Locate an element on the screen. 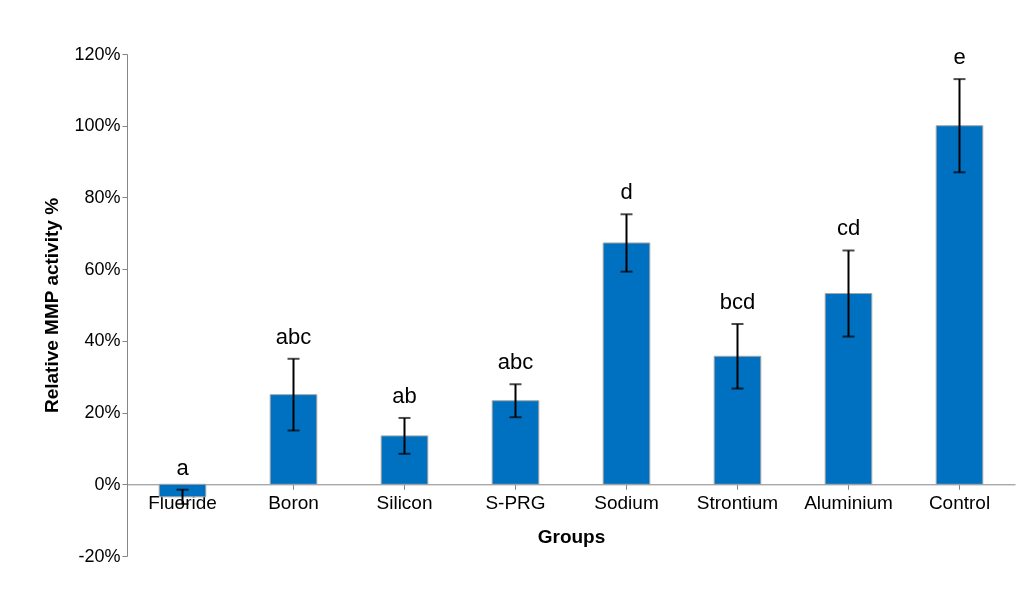 This screenshot has width=1025, height=595. y-tick-label: 0% is located at coordinates (107, 483).